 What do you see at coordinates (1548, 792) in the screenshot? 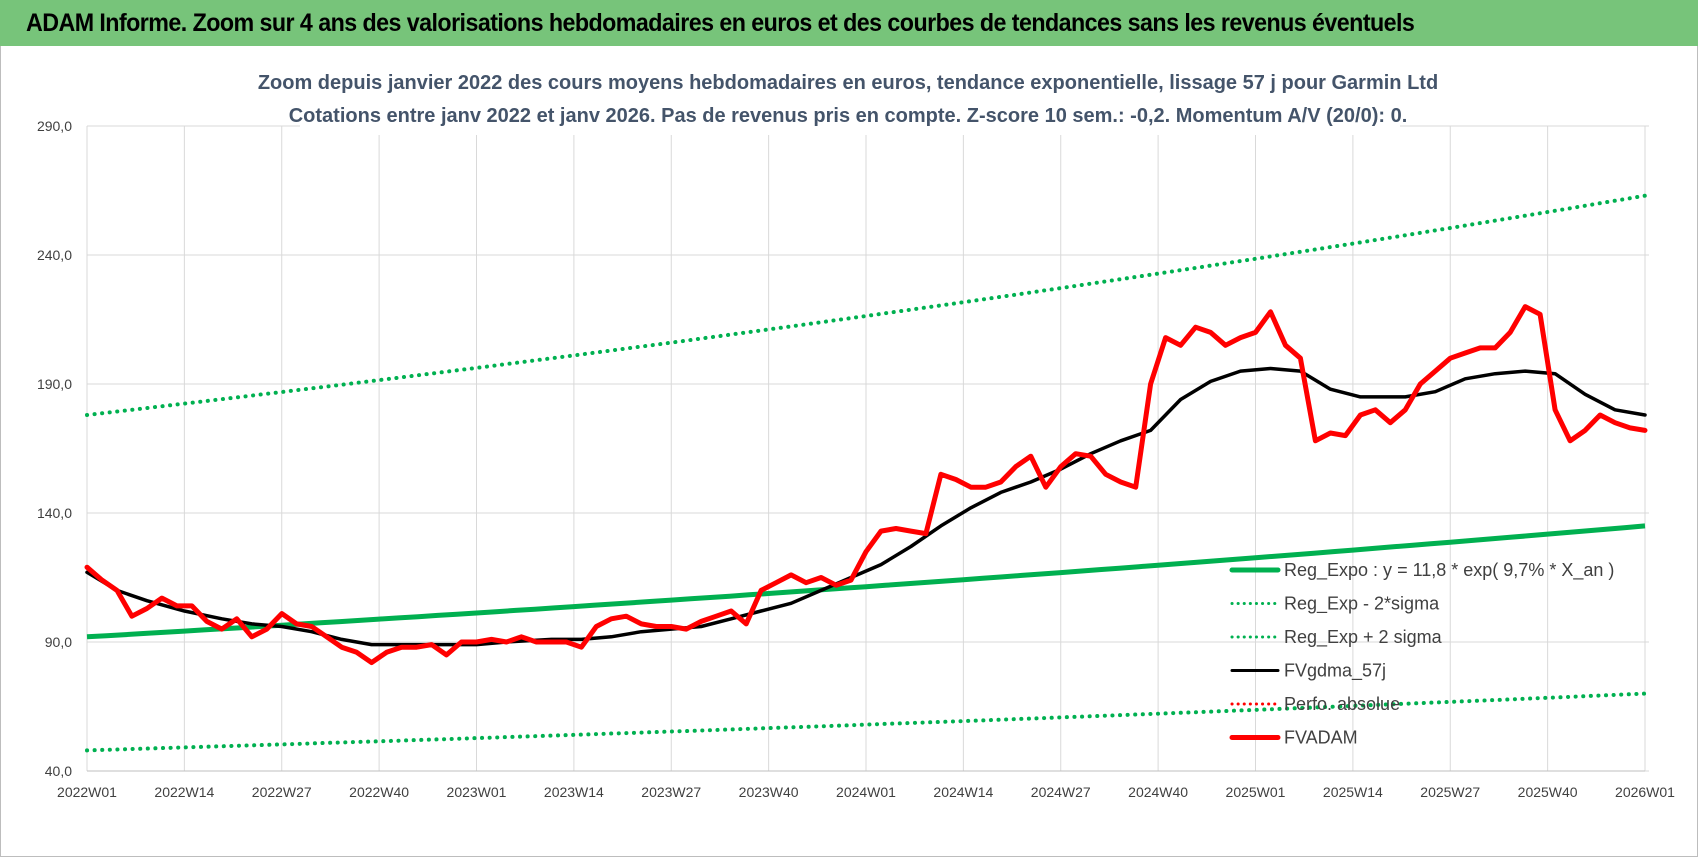
I see `x-tick-label: 2025W40` at bounding box center [1548, 792].